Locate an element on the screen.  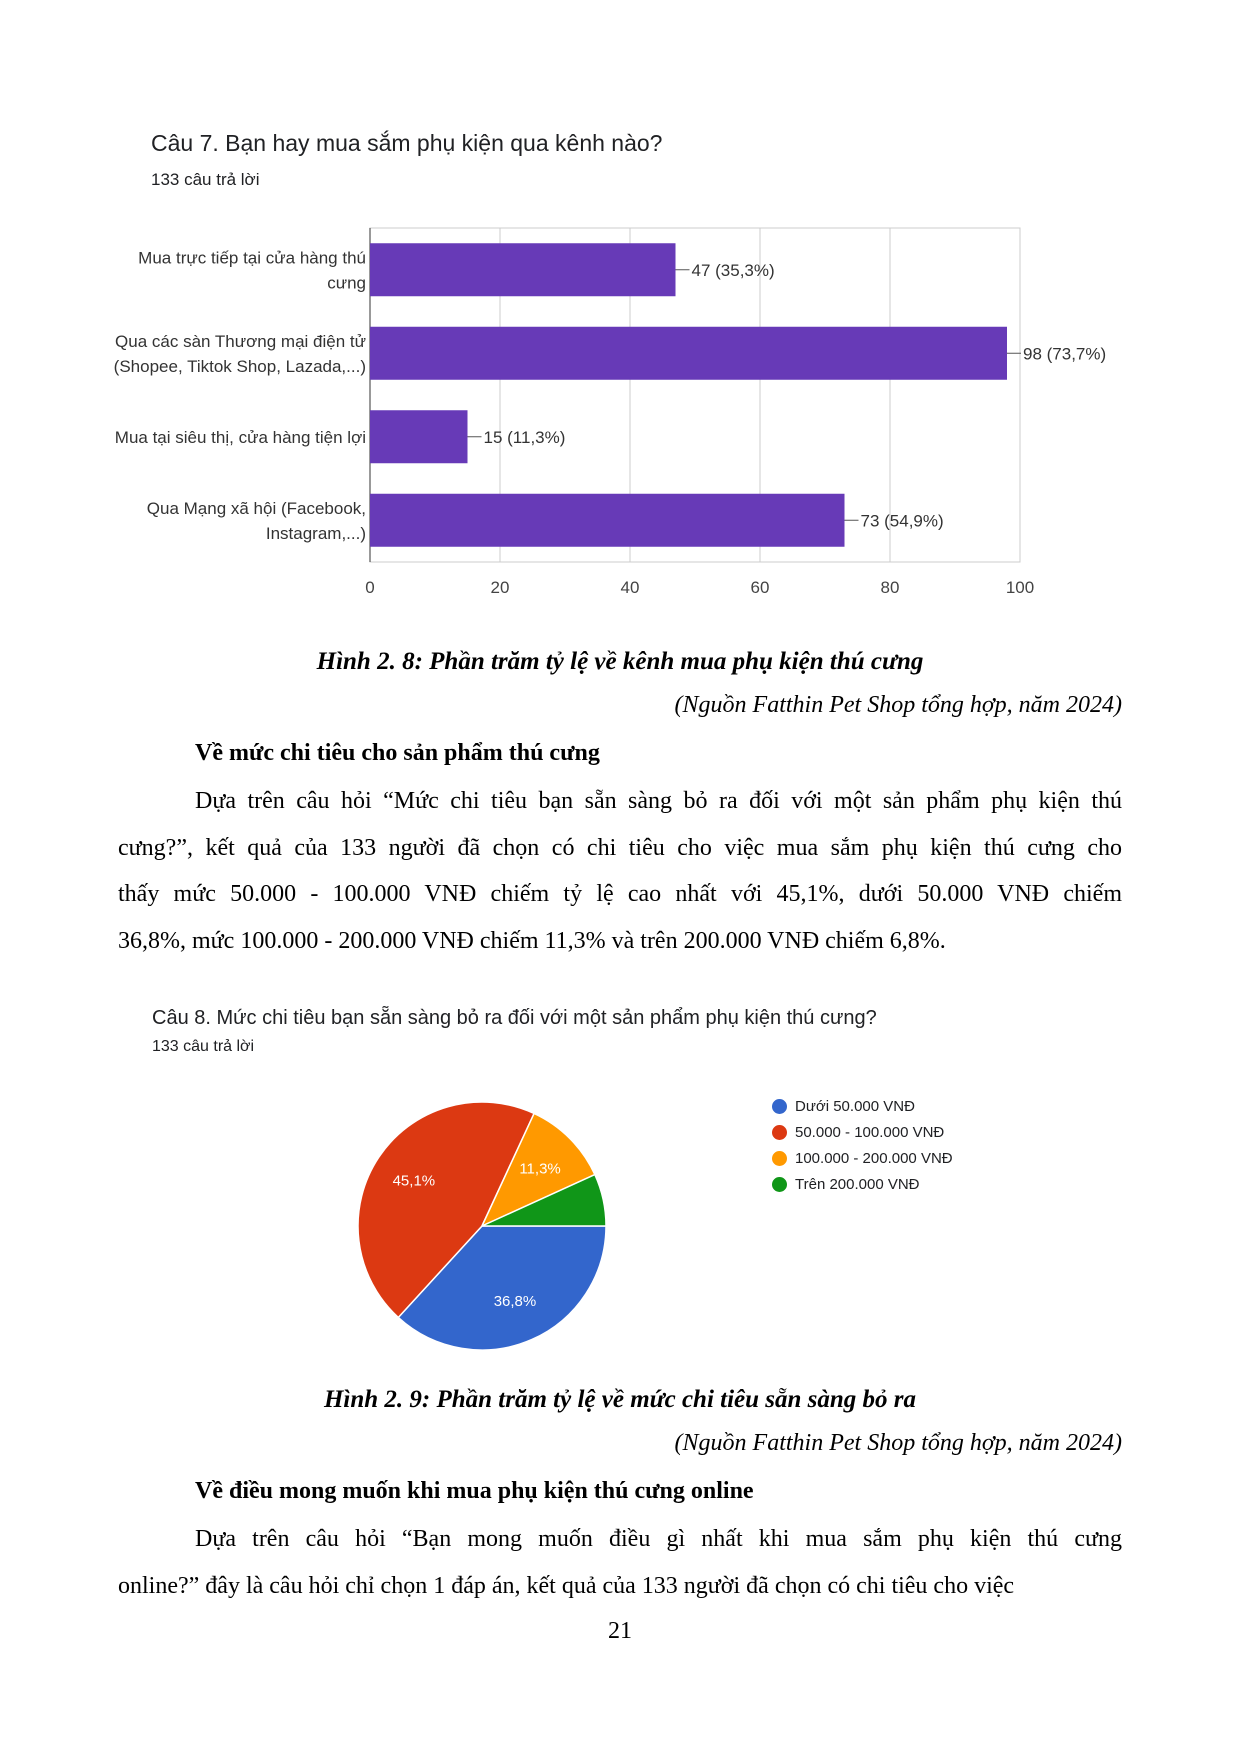
category-label: Qua Mạng xã hội (Facebook, is located at coordinates (256, 508).